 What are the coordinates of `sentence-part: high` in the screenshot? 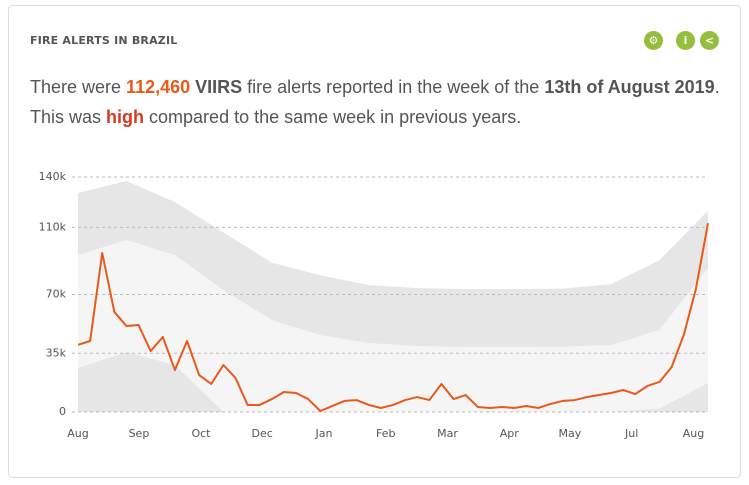 It's located at (125, 117).